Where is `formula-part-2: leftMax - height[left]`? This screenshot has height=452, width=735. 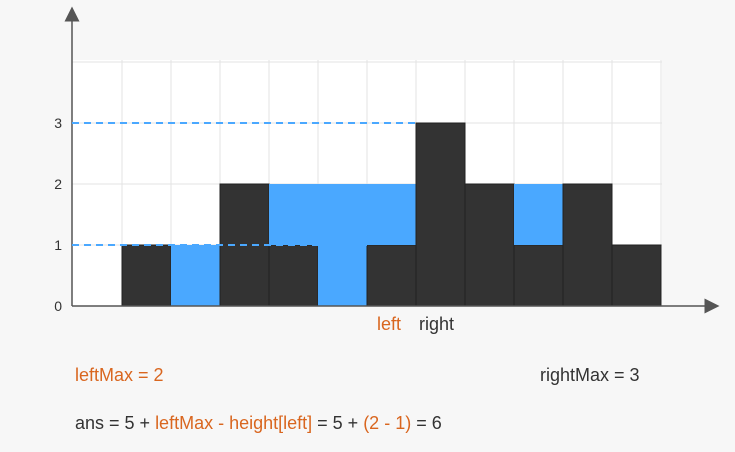 formula-part-2: leftMax - height[left] is located at coordinates (234, 423).